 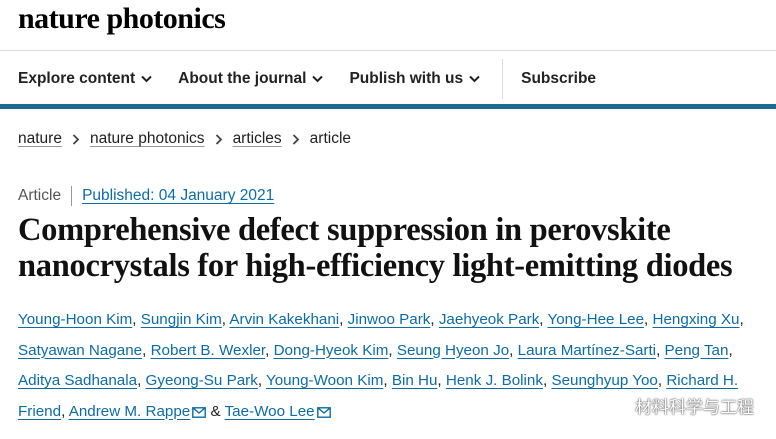 What do you see at coordinates (453, 350) in the screenshot?
I see `author-link: Seung Hyeon Jo` at bounding box center [453, 350].